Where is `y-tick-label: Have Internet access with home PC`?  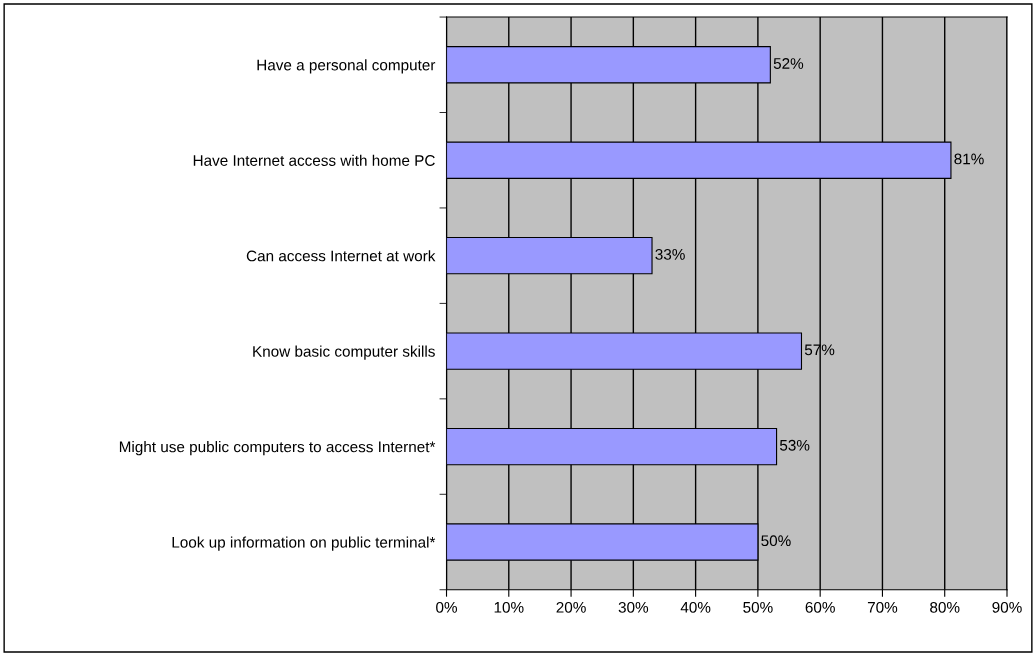
y-tick-label: Have Internet access with home PC is located at coordinates (314, 160).